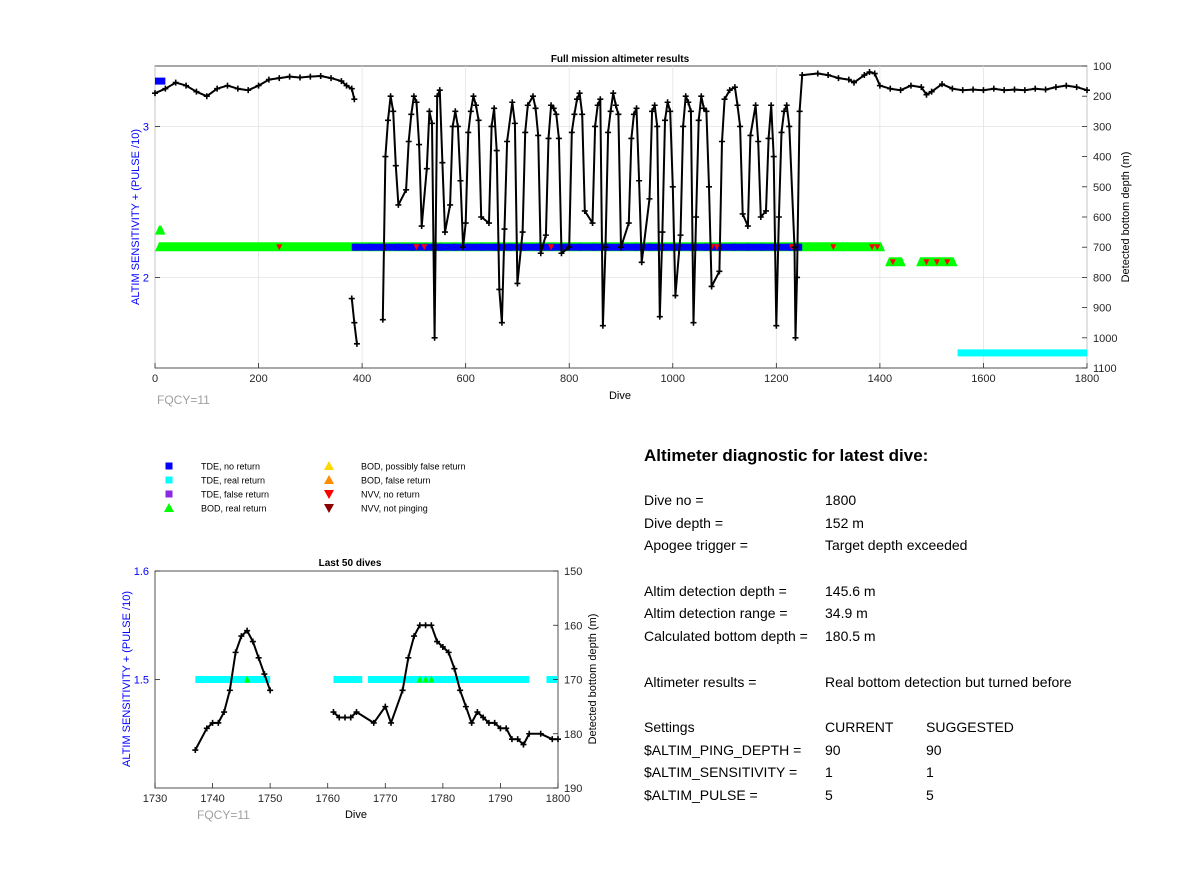  Describe the element at coordinates (217, 495) in the screenshot. I see `legend-item: TDE, false return` at that location.